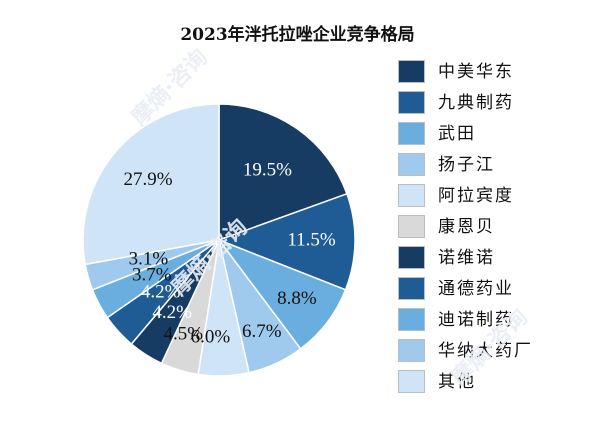  What do you see at coordinates (476, 196) in the screenshot?
I see `legend-label: 阿拉宾度` at bounding box center [476, 196].